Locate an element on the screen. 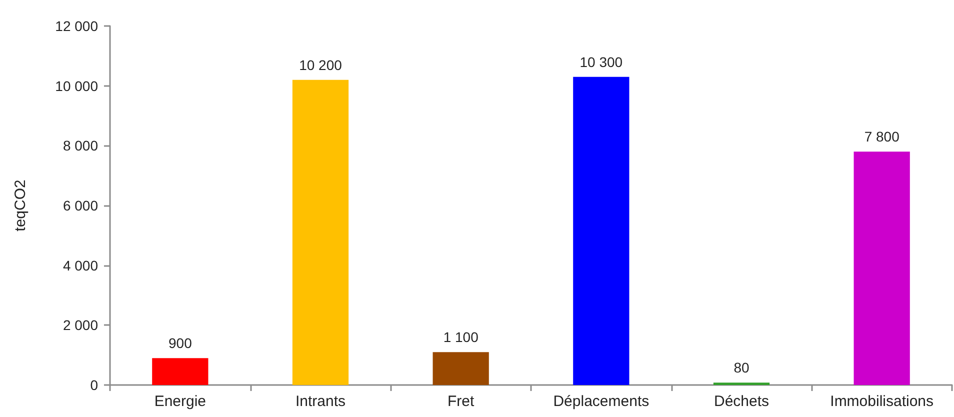 The image size is (954, 417). y-tick-label: 8 000 is located at coordinates (80, 146).